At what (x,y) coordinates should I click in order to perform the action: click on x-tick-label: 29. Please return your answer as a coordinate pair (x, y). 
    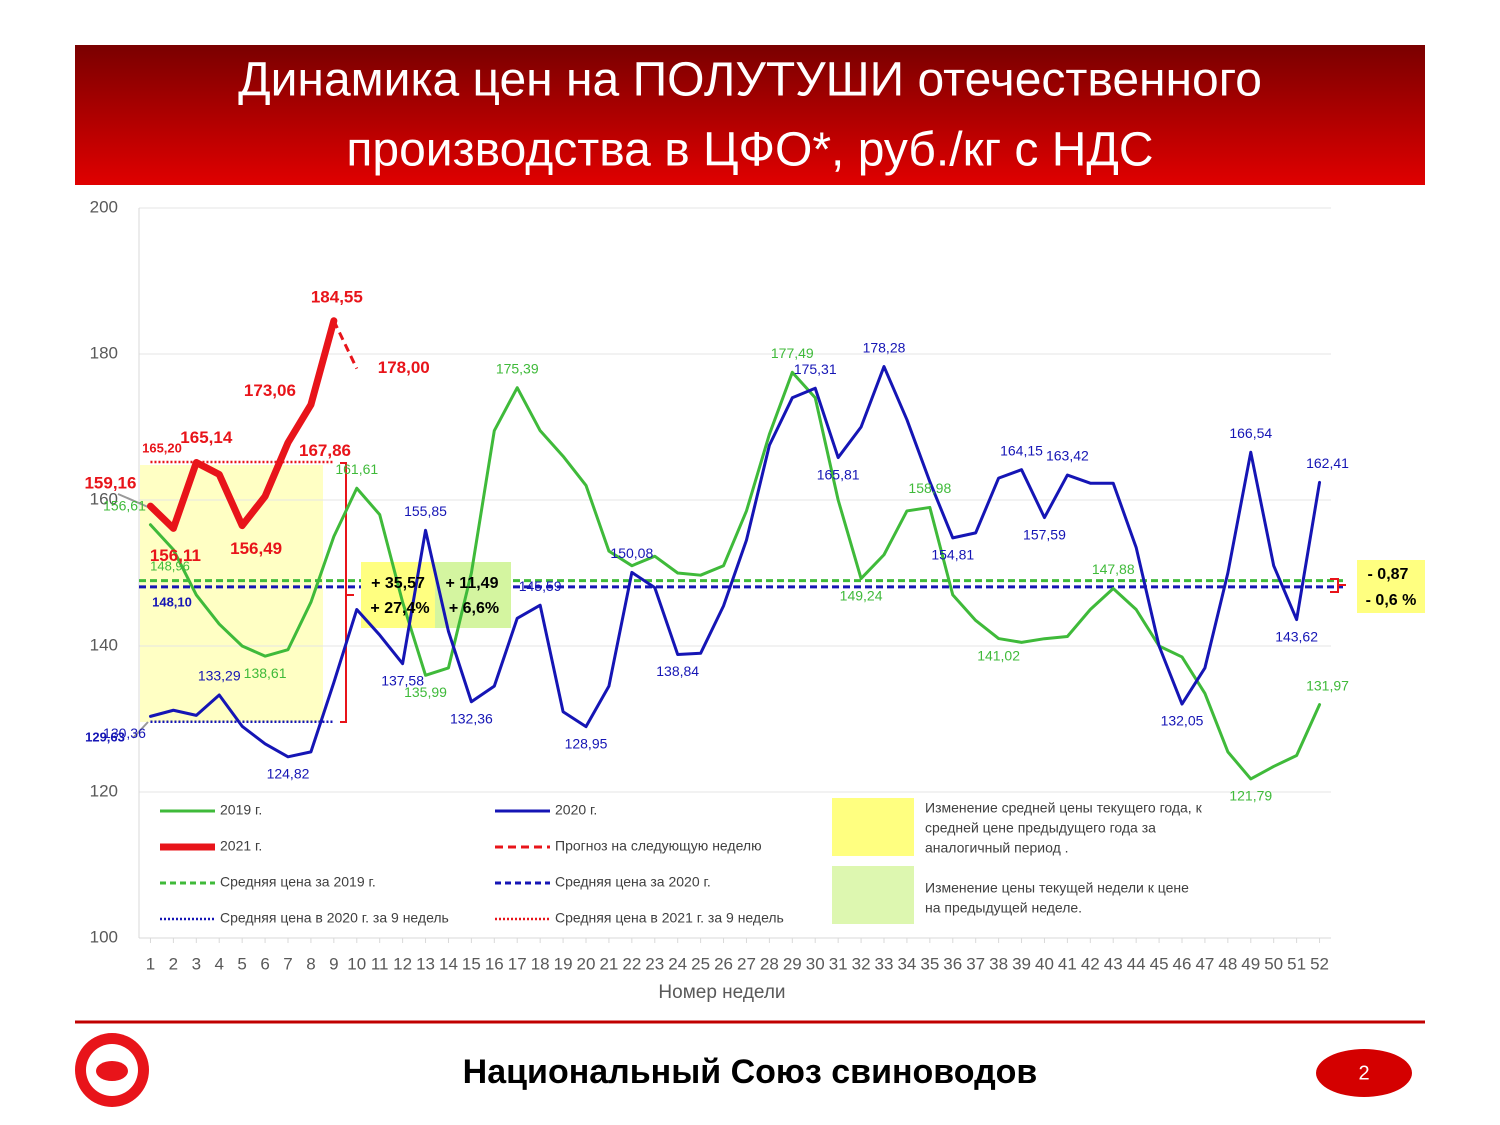
    Looking at the image, I should click on (792, 963).